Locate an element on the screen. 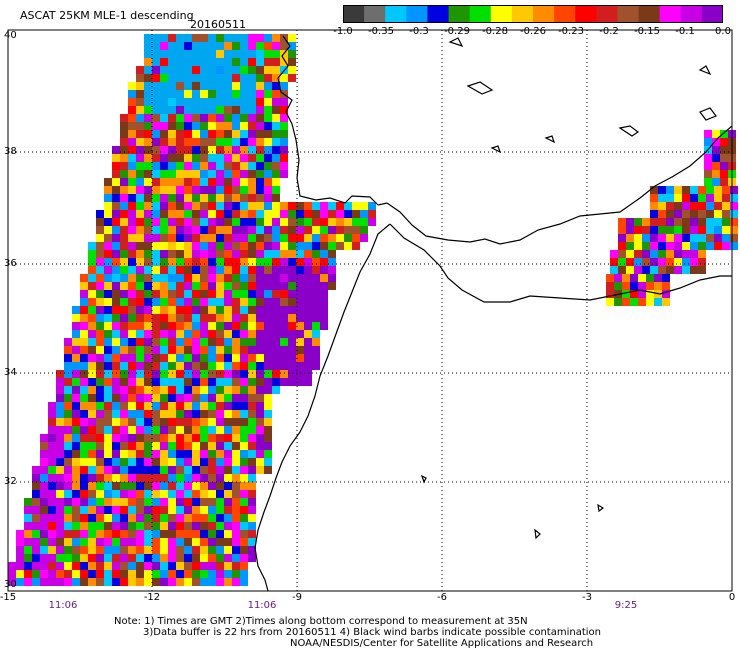 This screenshot has height=650, width=740. lat-tick-label: 30 is located at coordinates (10, 584).